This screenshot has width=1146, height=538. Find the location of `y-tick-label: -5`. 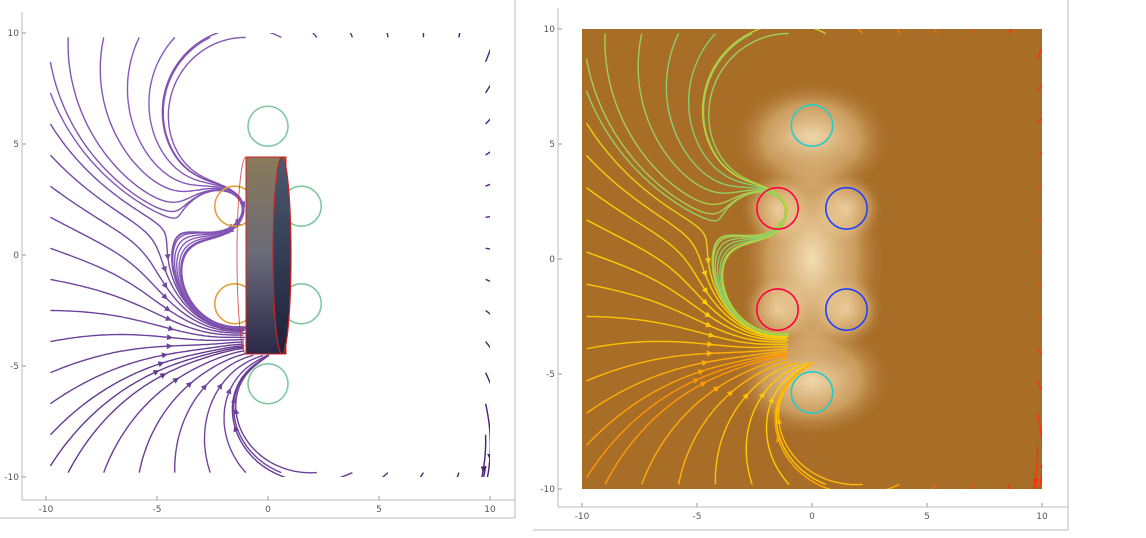

y-tick-label: -5 is located at coordinates (14, 367).